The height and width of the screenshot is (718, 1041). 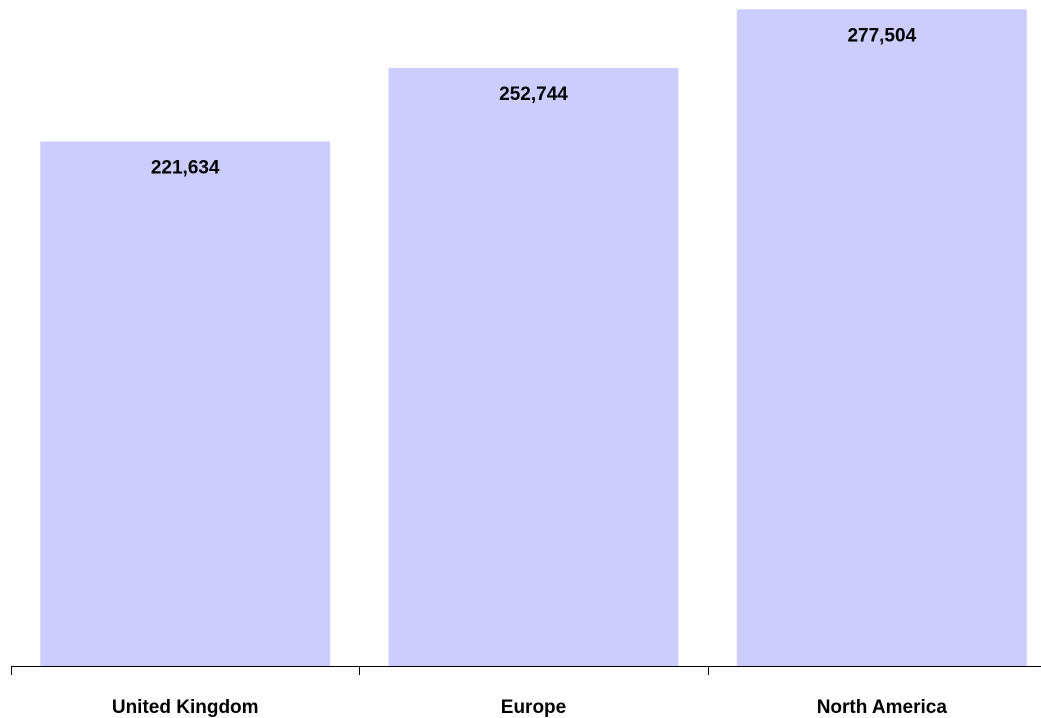 I want to click on data-label-united-kingdom: 221,634, so click(x=185, y=168).